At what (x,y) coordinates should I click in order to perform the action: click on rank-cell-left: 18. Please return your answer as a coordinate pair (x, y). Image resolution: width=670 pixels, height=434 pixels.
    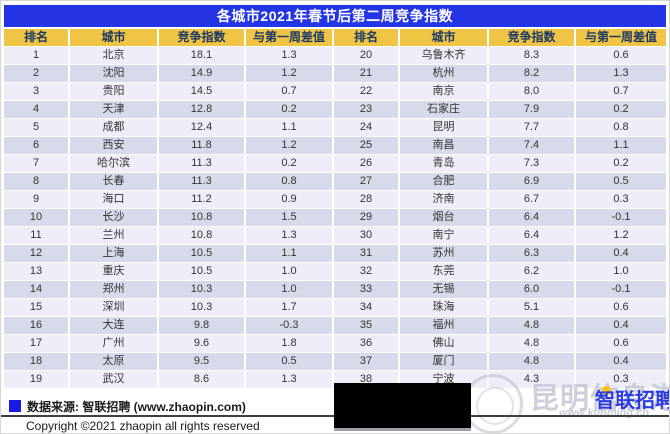
    Looking at the image, I should click on (36, 361).